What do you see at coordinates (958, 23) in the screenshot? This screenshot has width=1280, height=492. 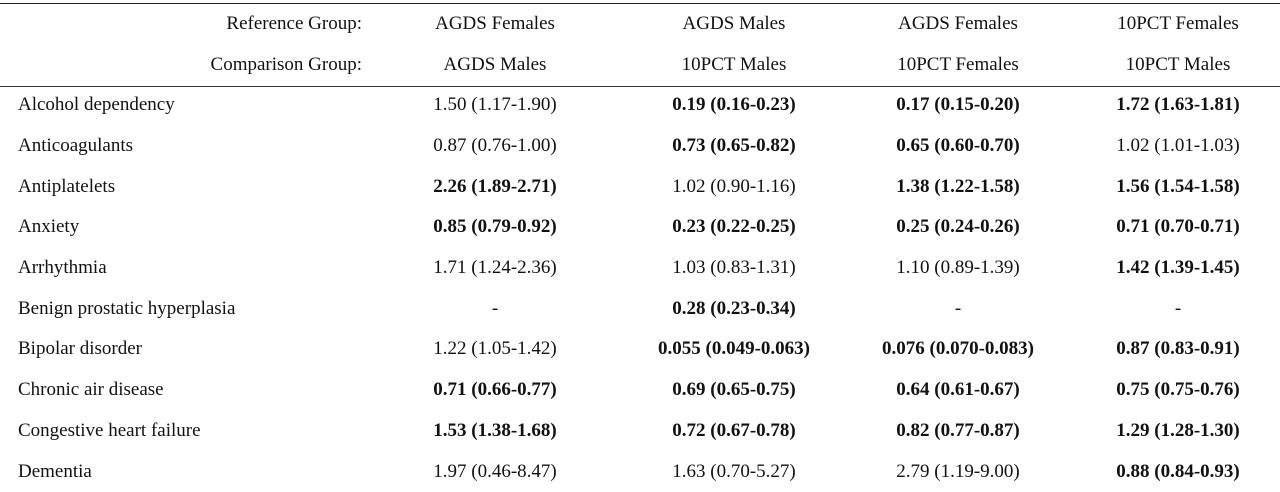 I see `reference-group-col-3: AGDS Females` at bounding box center [958, 23].